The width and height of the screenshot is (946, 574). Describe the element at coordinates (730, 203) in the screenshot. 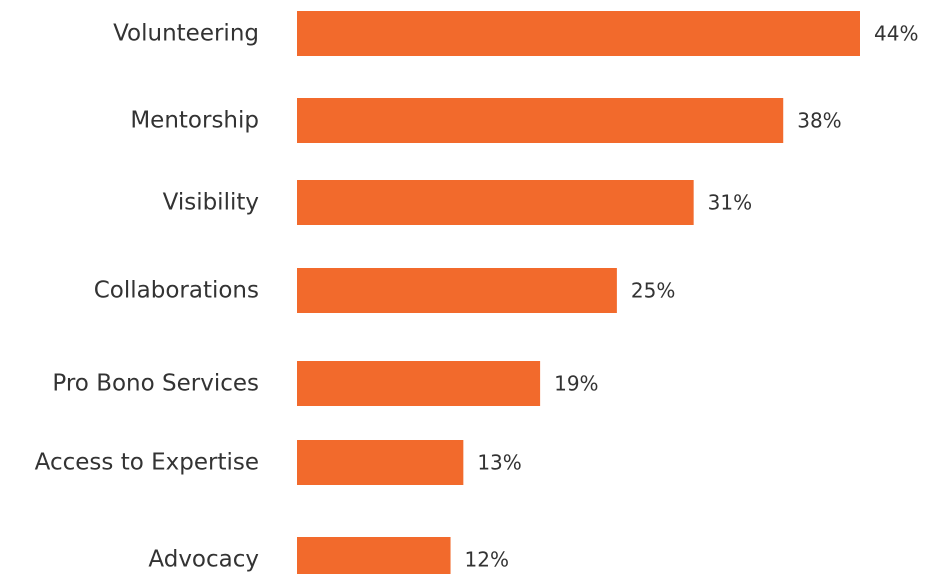

I see `value-label: 31%` at that location.